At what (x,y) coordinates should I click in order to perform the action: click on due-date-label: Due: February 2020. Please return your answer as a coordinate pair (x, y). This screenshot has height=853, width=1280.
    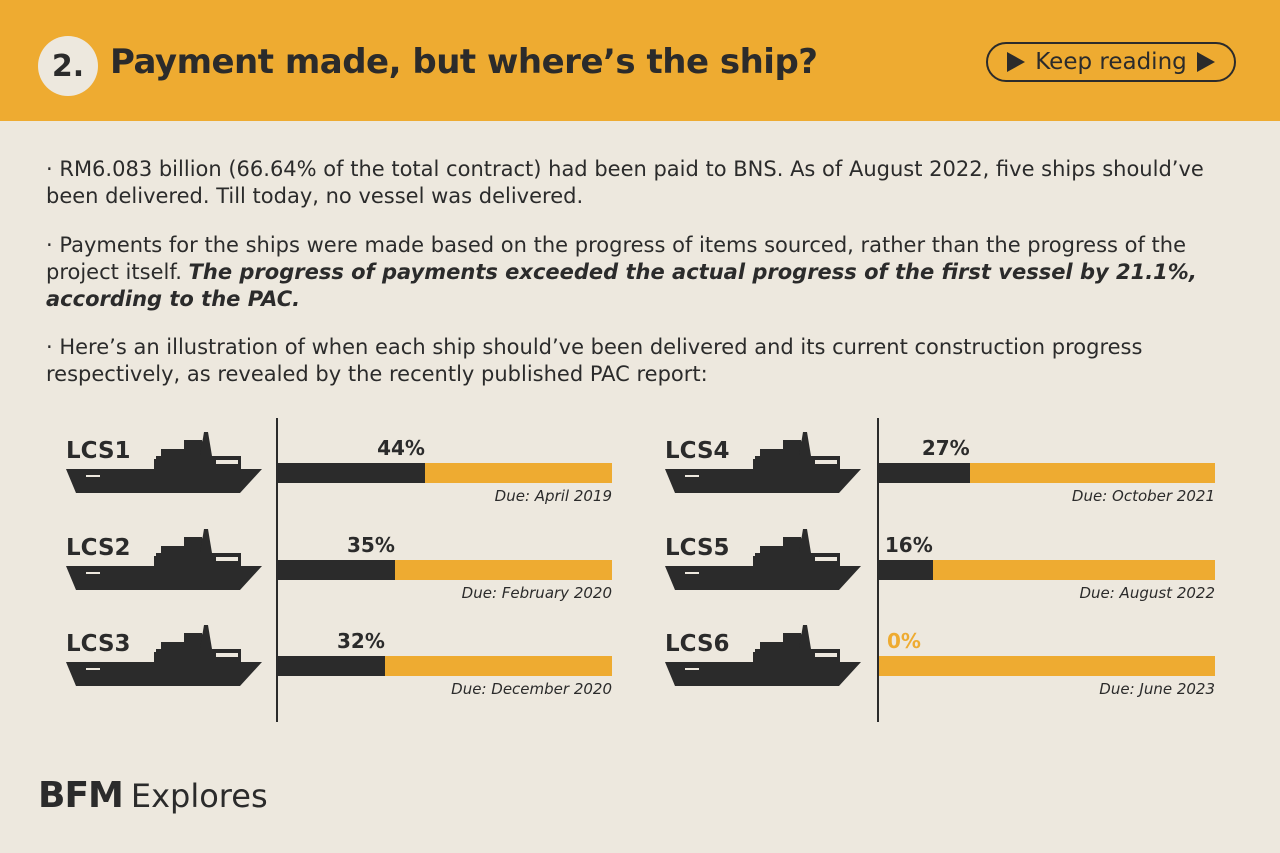
    Looking at the image, I should click on (536, 593).